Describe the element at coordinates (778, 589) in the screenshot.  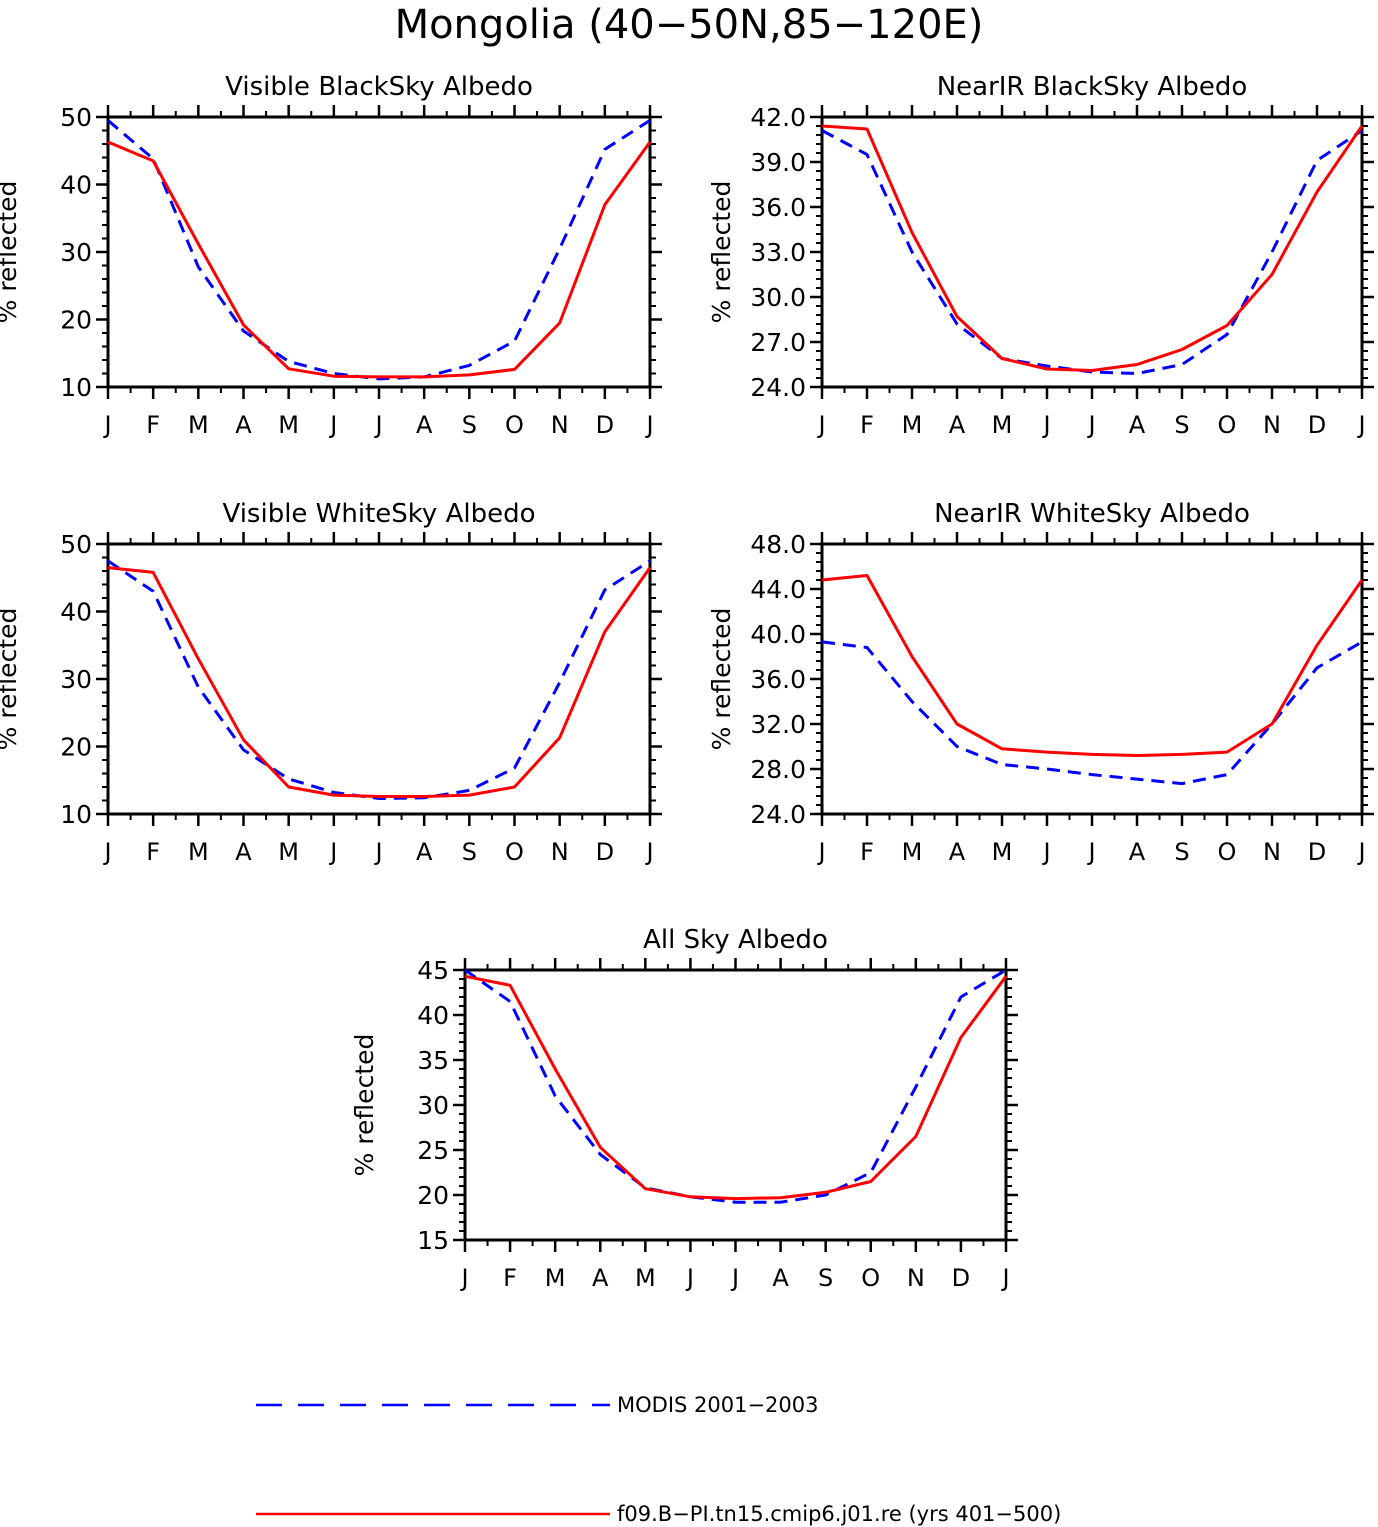
I see `y-tick-label: 44.0` at that location.